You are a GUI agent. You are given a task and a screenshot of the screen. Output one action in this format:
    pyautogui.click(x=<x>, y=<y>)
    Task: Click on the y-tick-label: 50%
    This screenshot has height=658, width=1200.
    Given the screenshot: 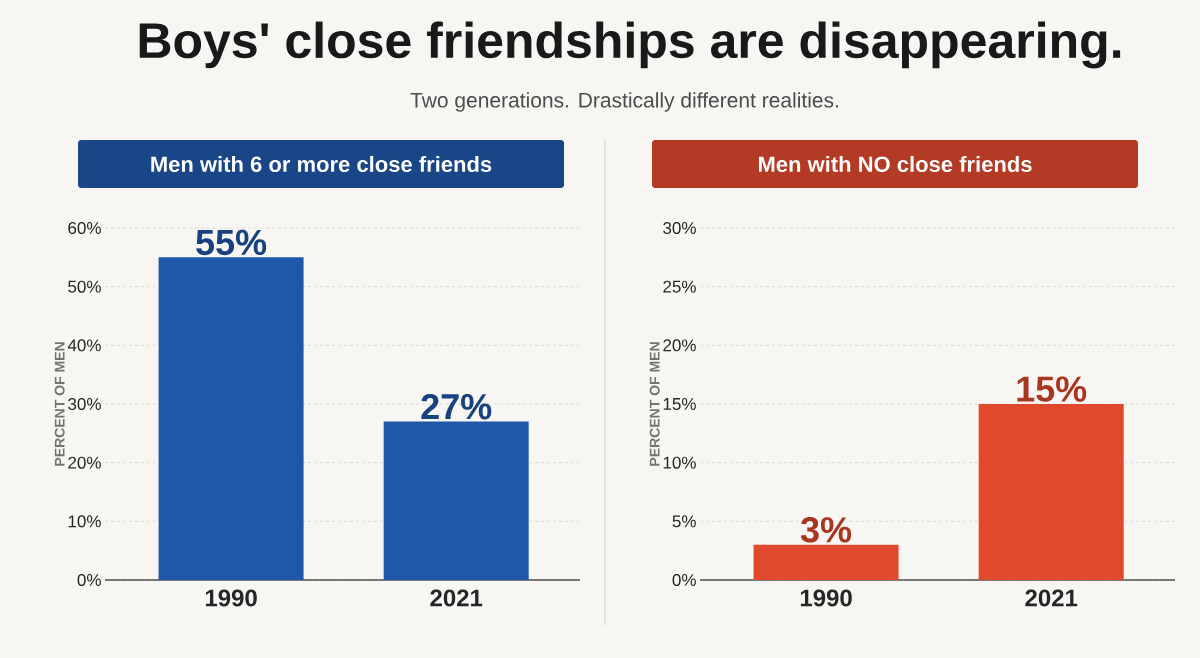 What is the action you would take?
    pyautogui.click(x=84, y=286)
    